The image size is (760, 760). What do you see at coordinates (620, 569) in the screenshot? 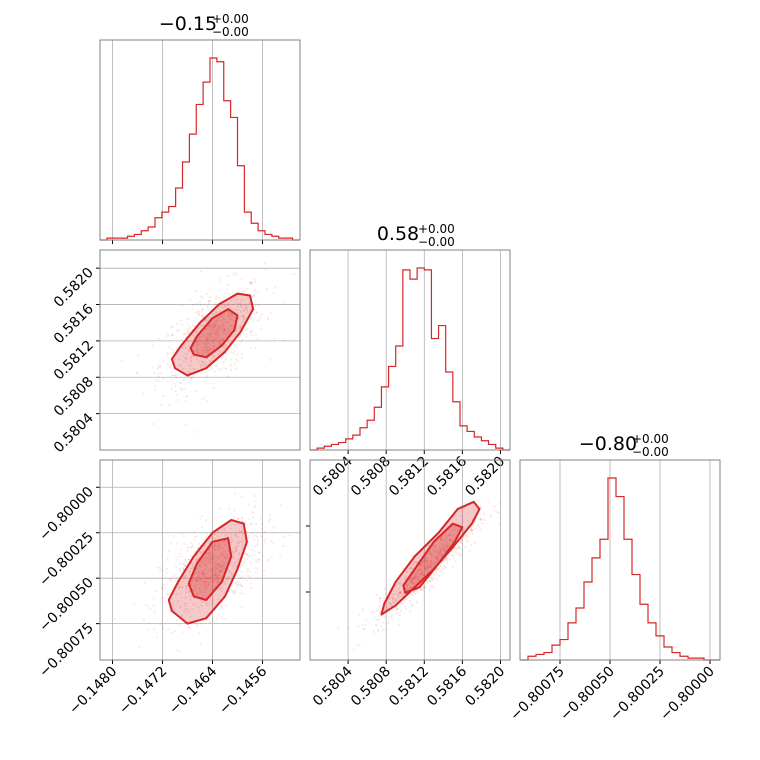
I see `histogram-step` at bounding box center [620, 569].